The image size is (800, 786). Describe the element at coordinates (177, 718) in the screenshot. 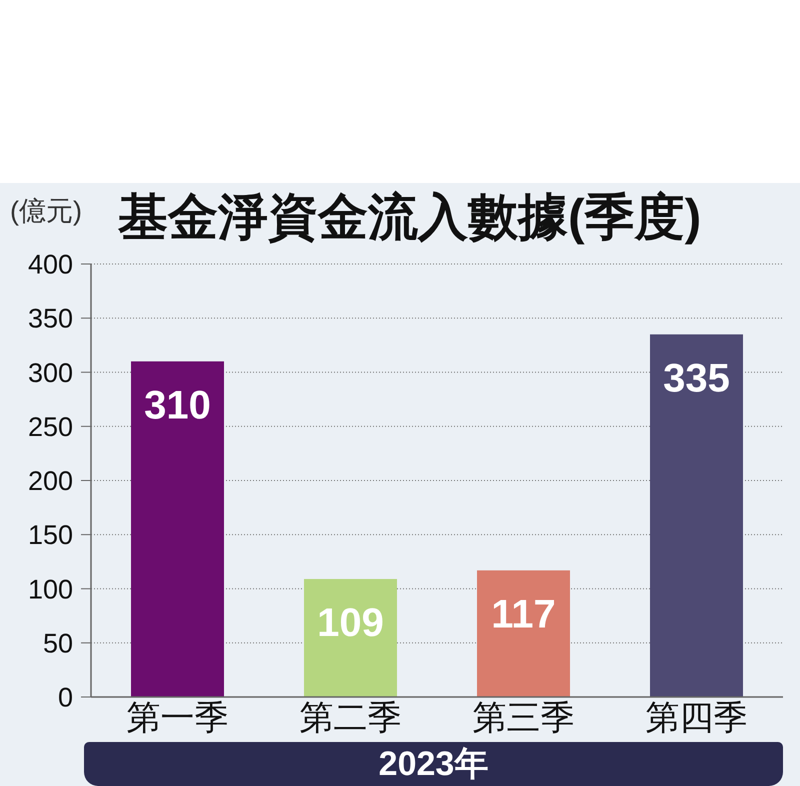

I see `x-tick-label: 第一季` at that location.